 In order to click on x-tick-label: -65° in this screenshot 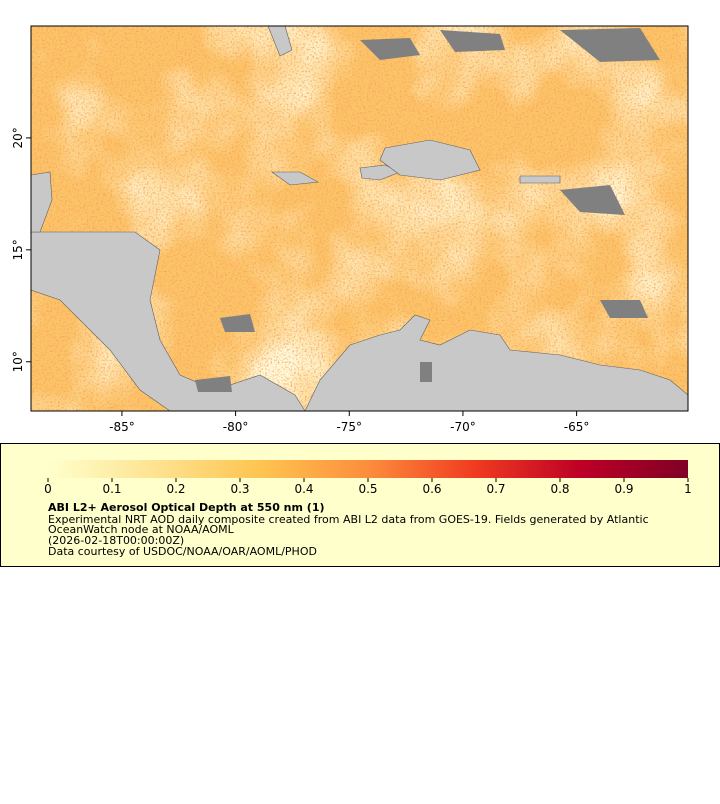, I will do `click(577, 427)`.